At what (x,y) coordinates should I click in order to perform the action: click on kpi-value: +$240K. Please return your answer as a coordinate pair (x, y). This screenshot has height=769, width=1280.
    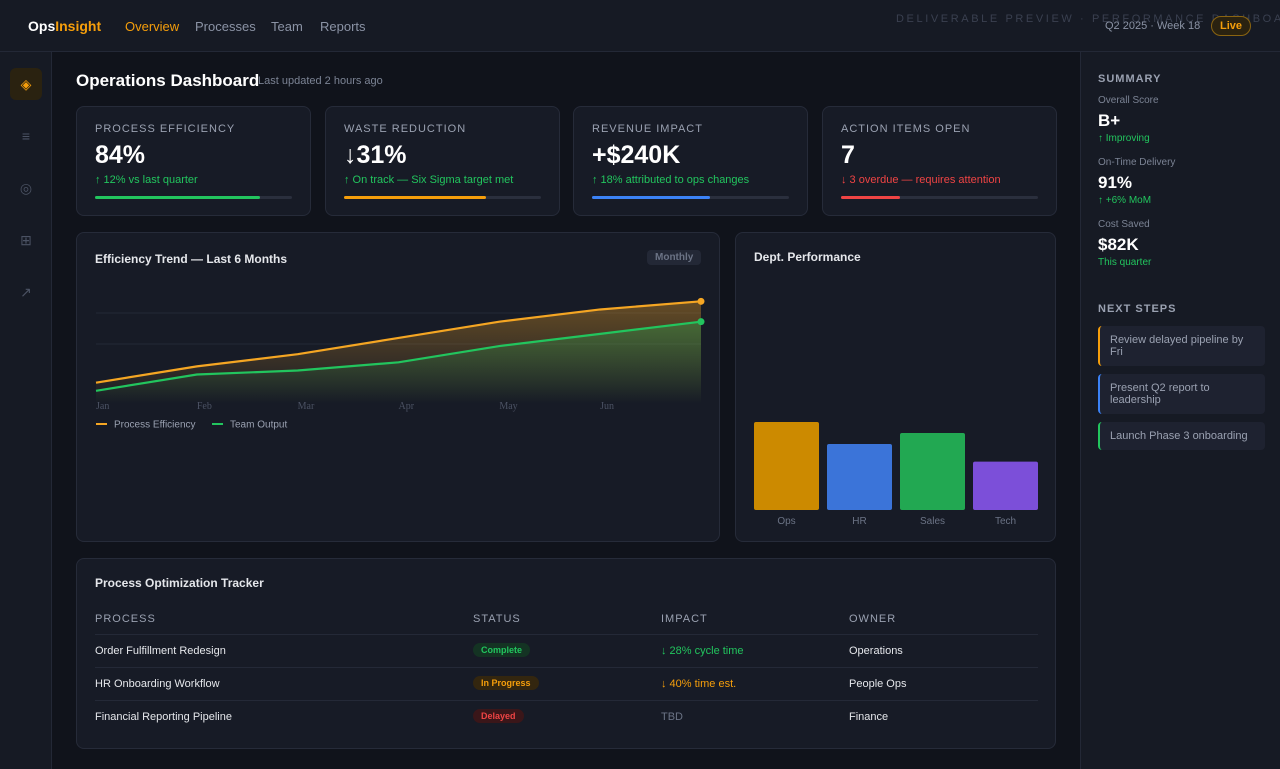
    Looking at the image, I should click on (636, 155).